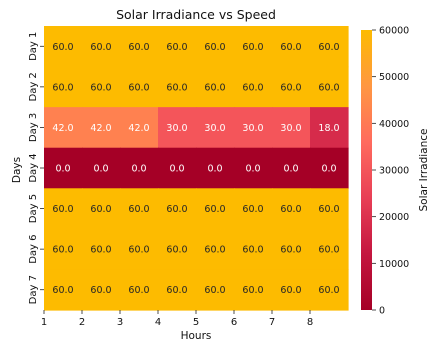  I want to click on x-tick-label: 5, so click(196, 322).